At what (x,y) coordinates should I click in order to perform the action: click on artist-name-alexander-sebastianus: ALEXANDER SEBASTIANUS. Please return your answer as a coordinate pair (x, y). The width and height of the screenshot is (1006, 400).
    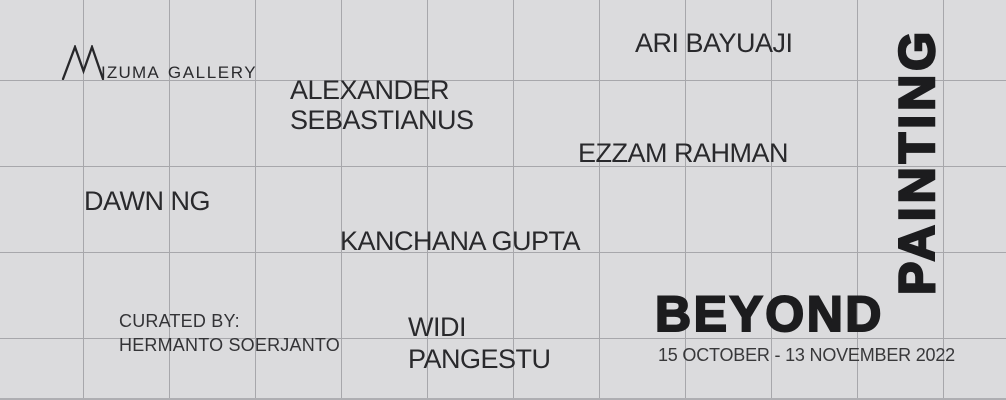
    Looking at the image, I should click on (382, 105).